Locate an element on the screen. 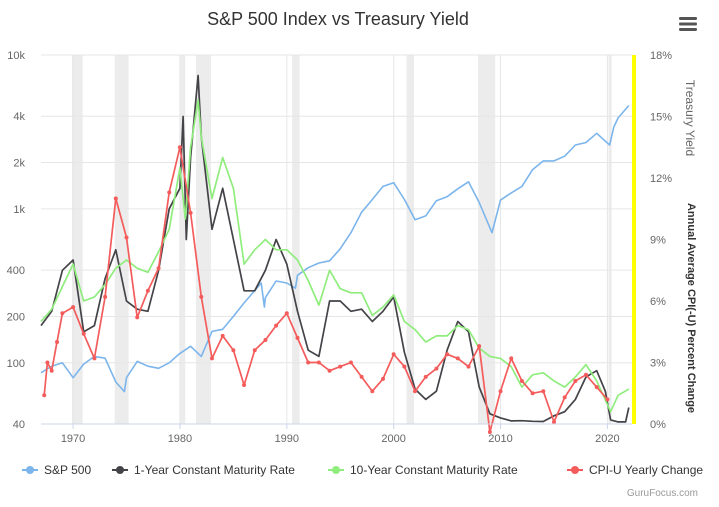  legend-item-s-p-500: S&P 500 is located at coordinates (56, 470).